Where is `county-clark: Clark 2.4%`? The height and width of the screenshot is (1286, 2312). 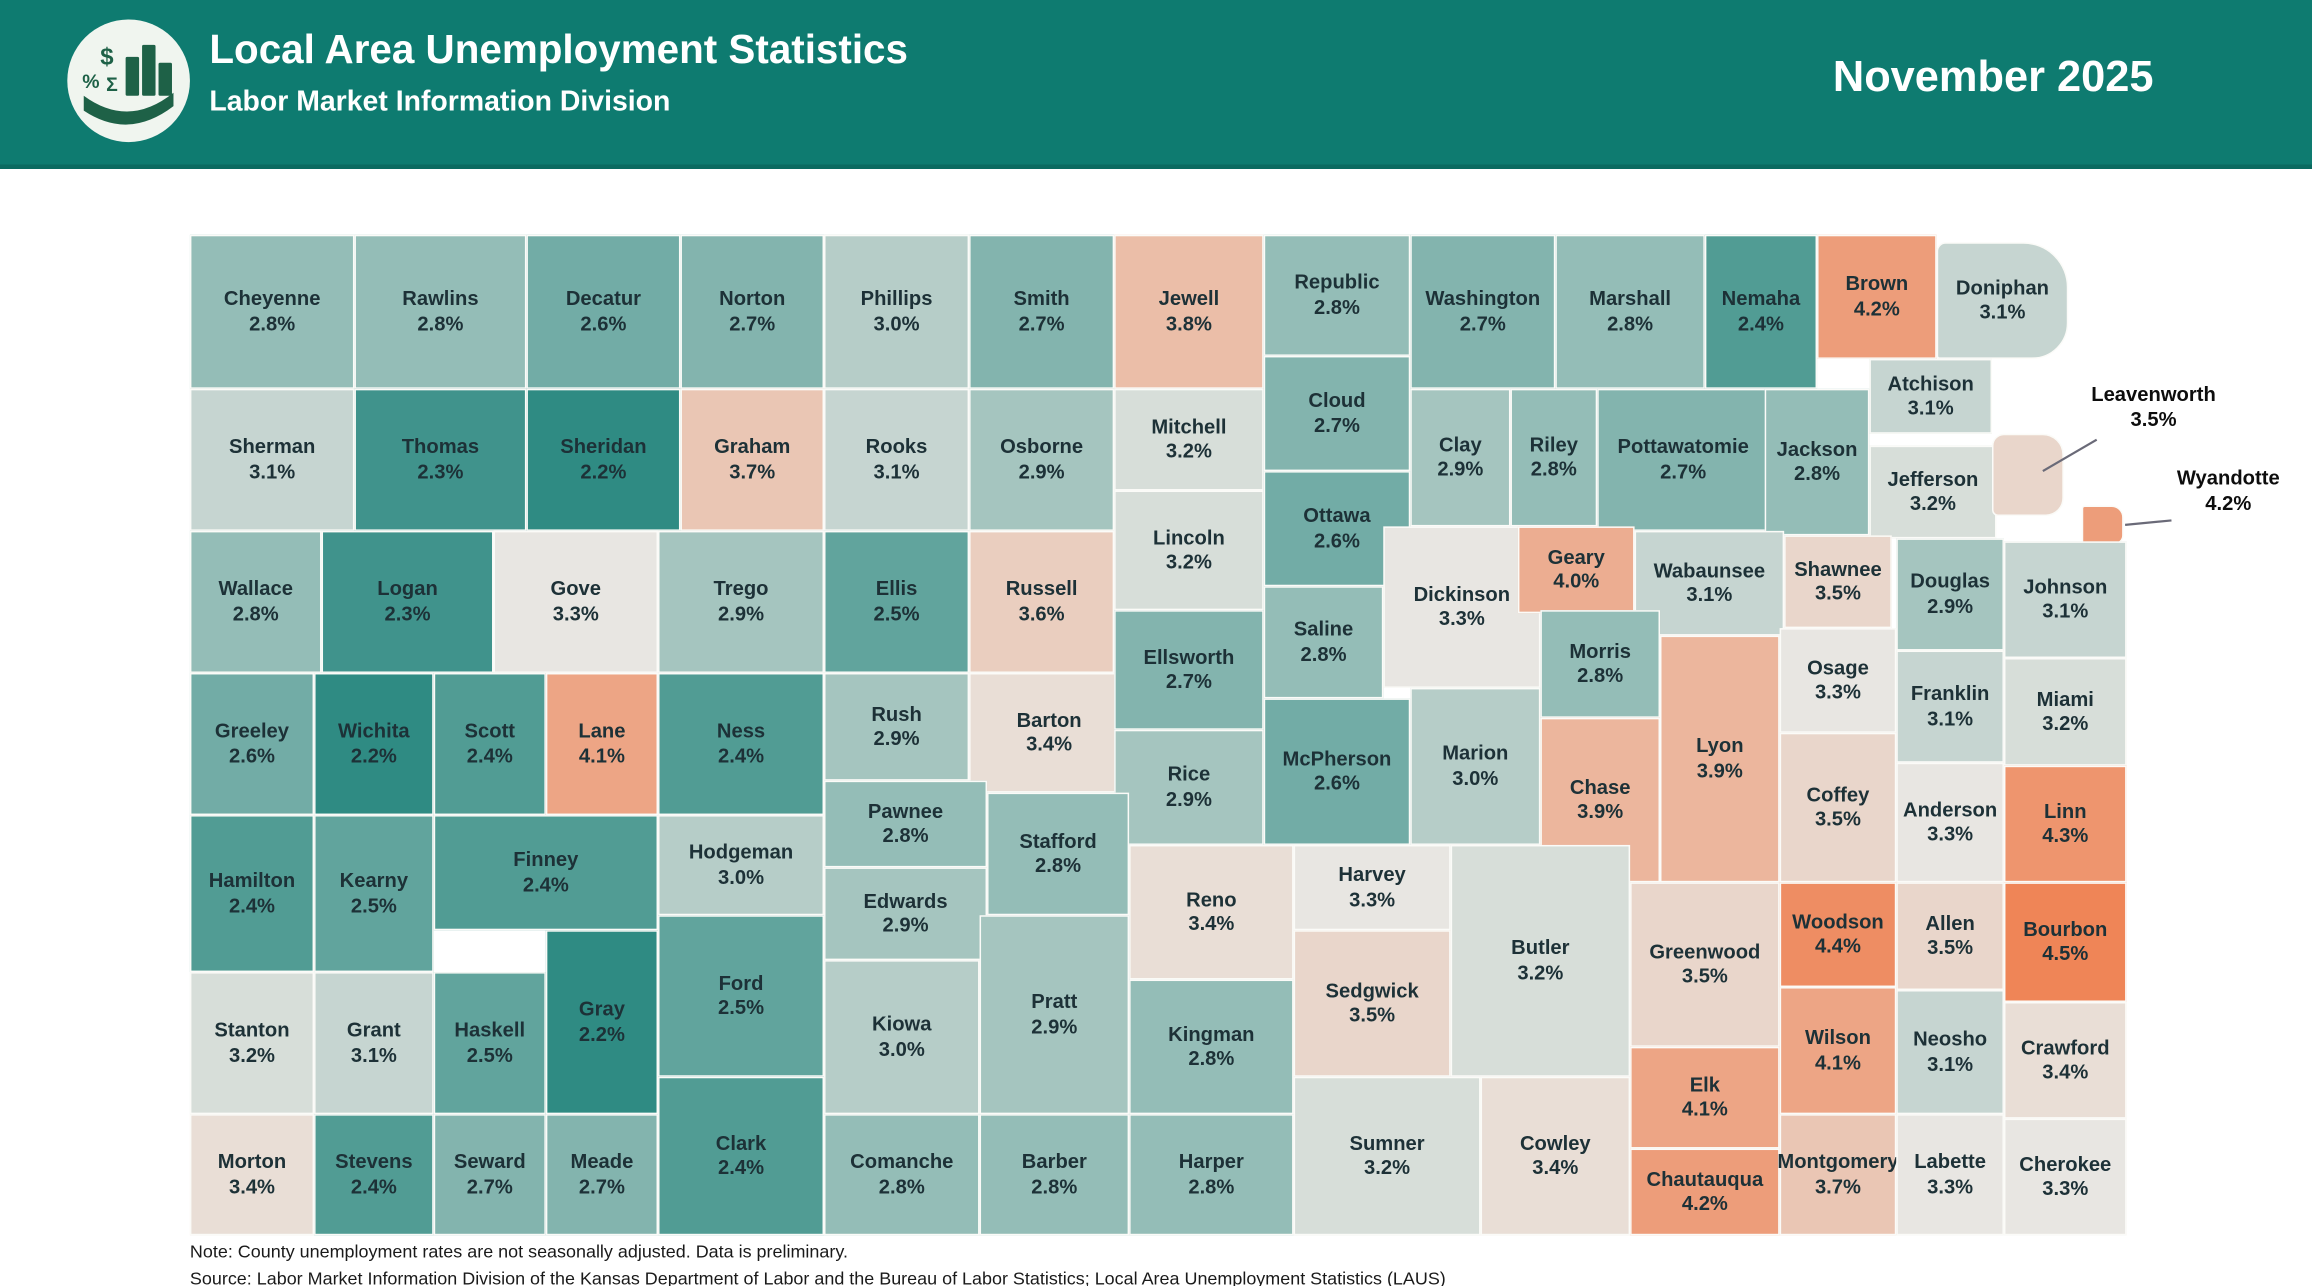 county-clark: Clark 2.4% is located at coordinates (741, 1156).